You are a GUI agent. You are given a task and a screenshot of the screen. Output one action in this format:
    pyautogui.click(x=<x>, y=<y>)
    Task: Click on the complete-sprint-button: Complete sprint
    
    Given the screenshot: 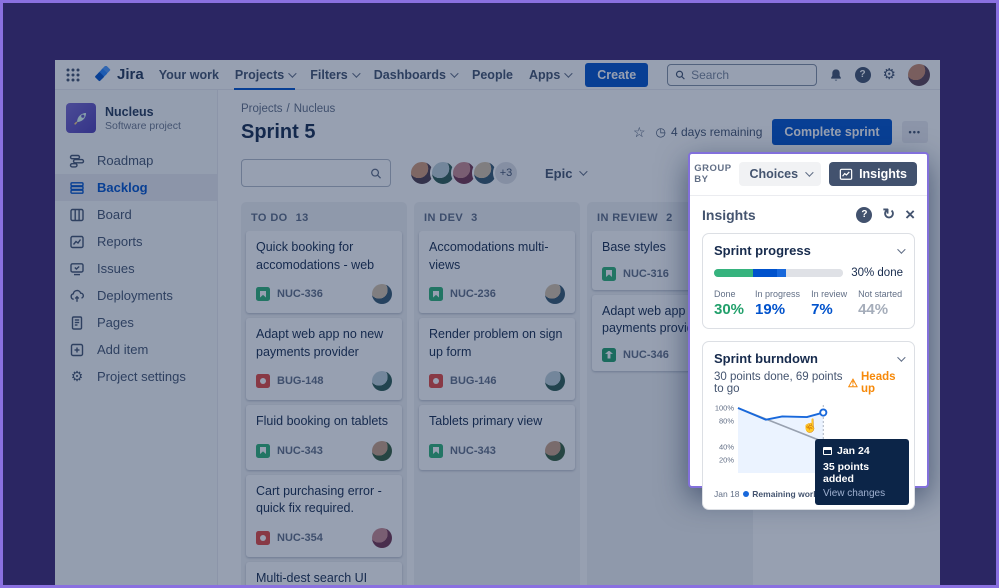 What is the action you would take?
    pyautogui.click(x=832, y=132)
    